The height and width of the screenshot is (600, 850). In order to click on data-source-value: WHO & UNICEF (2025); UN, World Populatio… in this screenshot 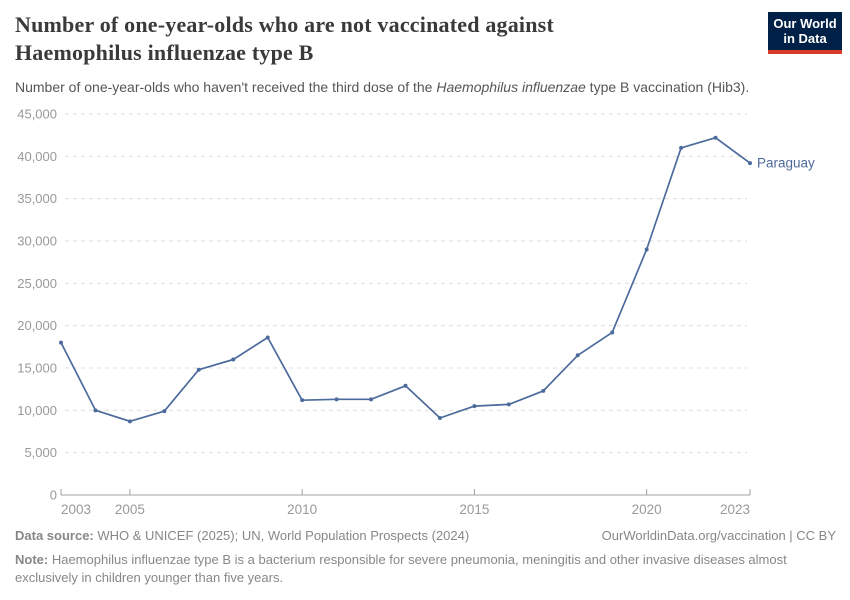, I will do `click(281, 535)`.